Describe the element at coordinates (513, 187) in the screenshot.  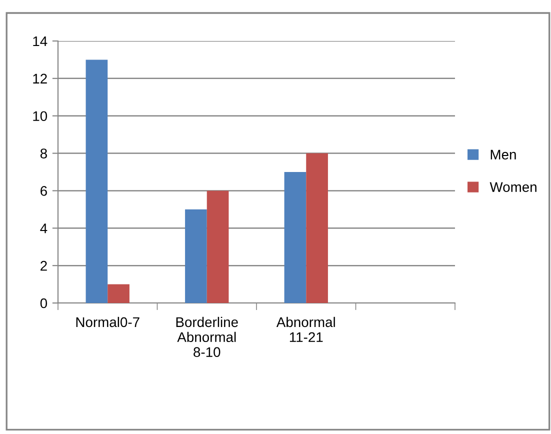
I see `legend-label: Women` at that location.